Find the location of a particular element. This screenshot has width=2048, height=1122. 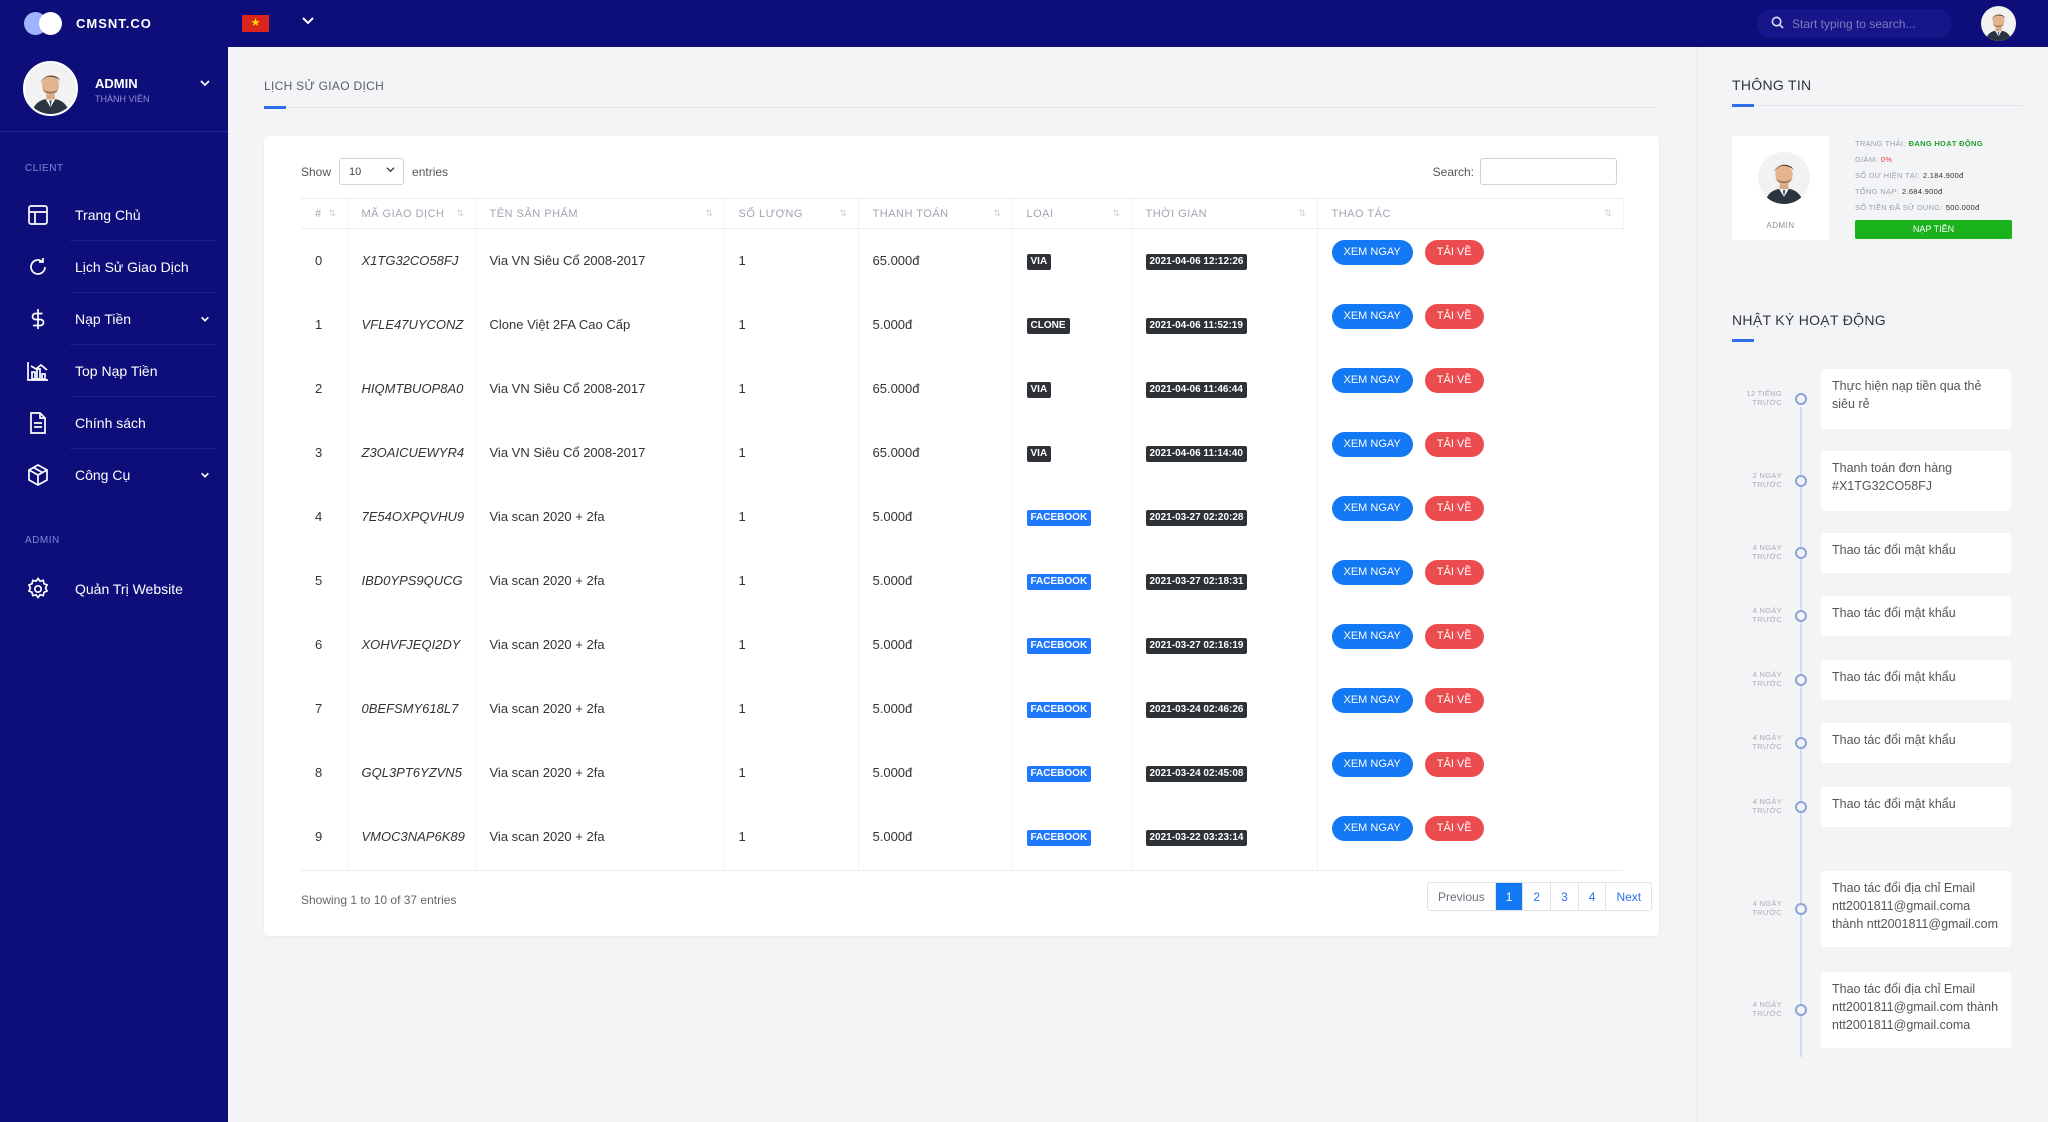

timeline-axis is located at coordinates (1801, 732).